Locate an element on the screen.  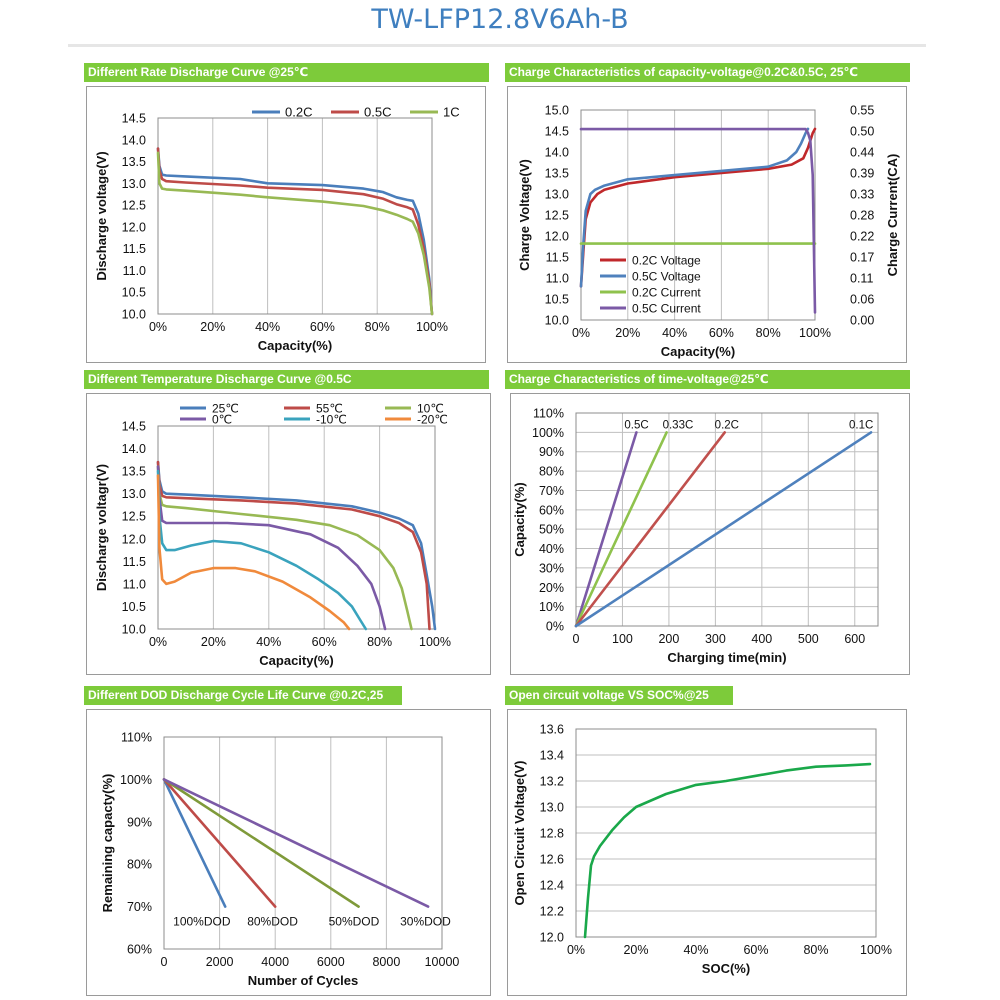
y-tick-label: 13.0 is located at coordinates (134, 184).